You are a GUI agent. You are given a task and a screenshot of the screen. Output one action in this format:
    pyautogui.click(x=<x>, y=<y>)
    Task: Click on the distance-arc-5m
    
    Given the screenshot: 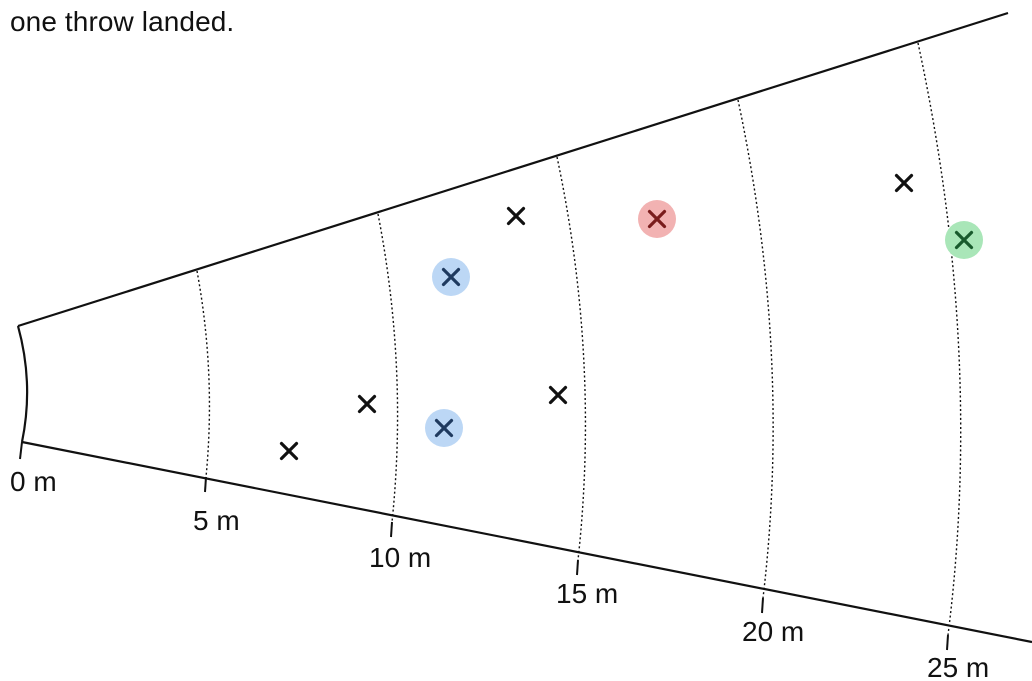 What is the action you would take?
    pyautogui.click(x=203, y=374)
    